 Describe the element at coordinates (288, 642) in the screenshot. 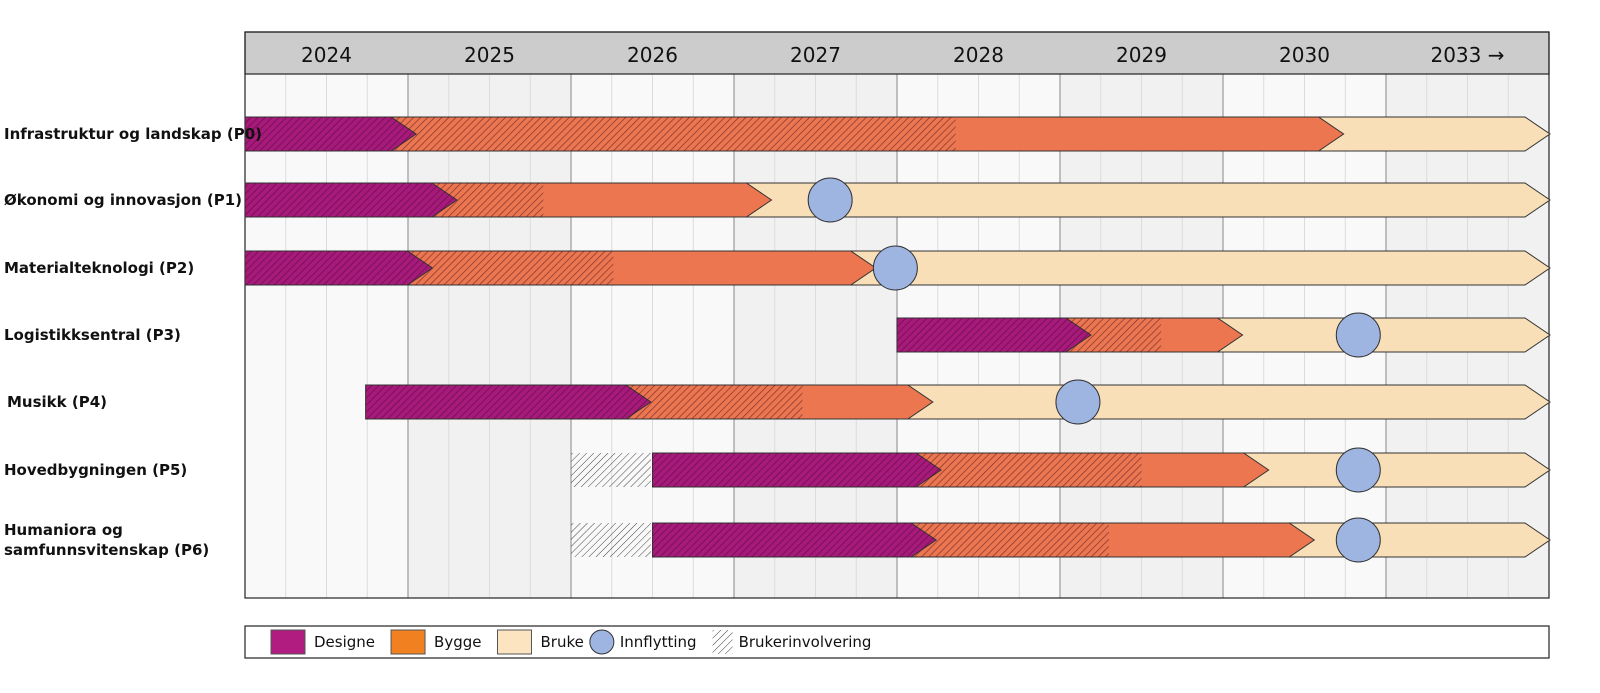

I see `legend-design-swatch` at that location.